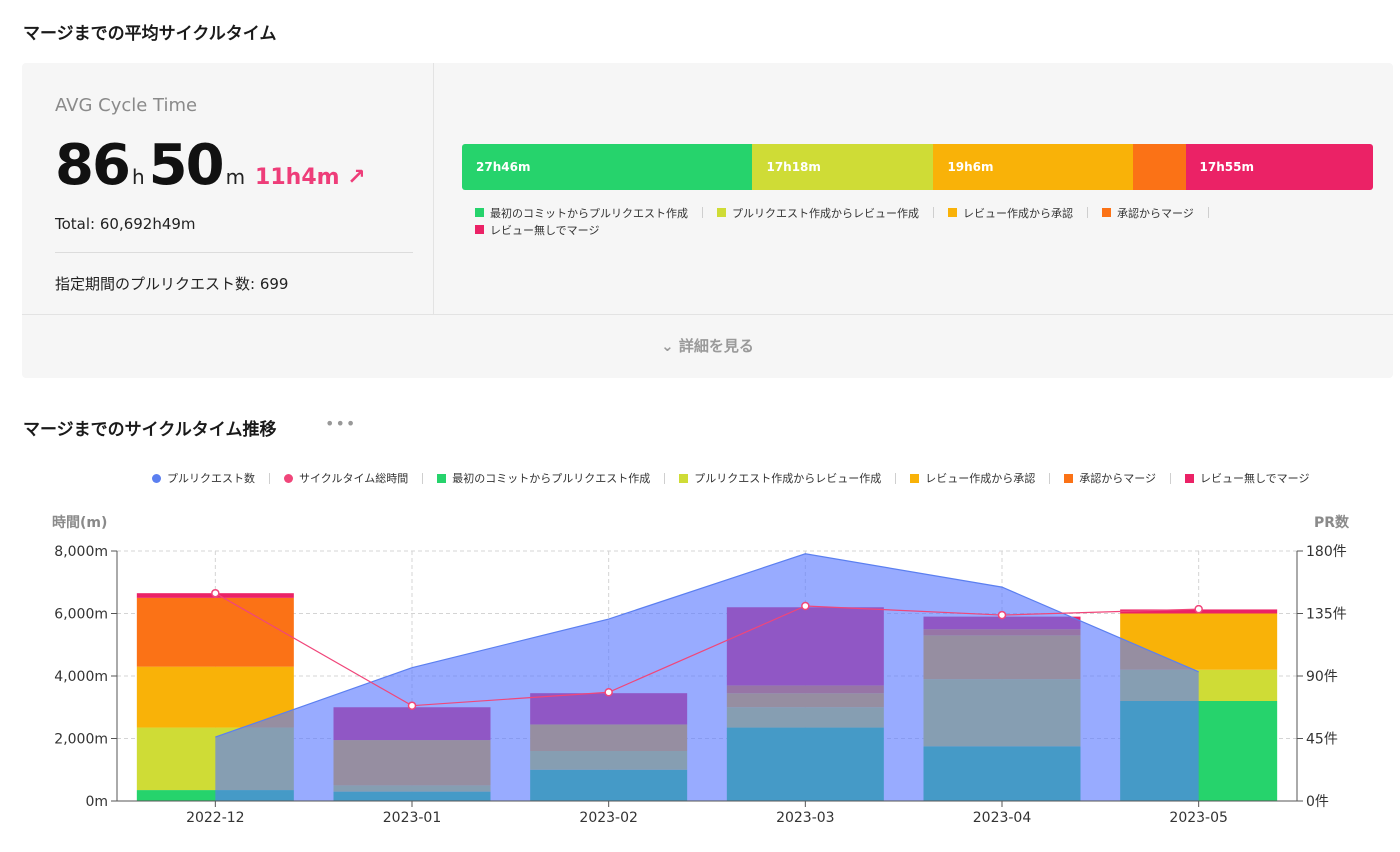 This screenshot has width=1400, height=852. What do you see at coordinates (81, 677) in the screenshot?
I see `y-tick-label: 4,000m` at bounding box center [81, 677].